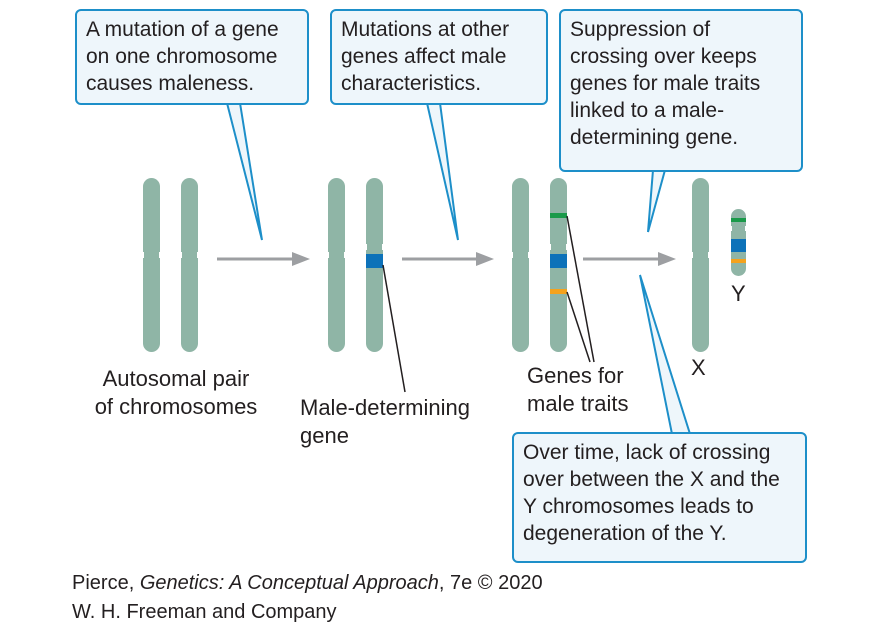 This screenshot has width=879, height=638. Describe the element at coordinates (665, 354) in the screenshot. I see `pointer-over-time` at that location.